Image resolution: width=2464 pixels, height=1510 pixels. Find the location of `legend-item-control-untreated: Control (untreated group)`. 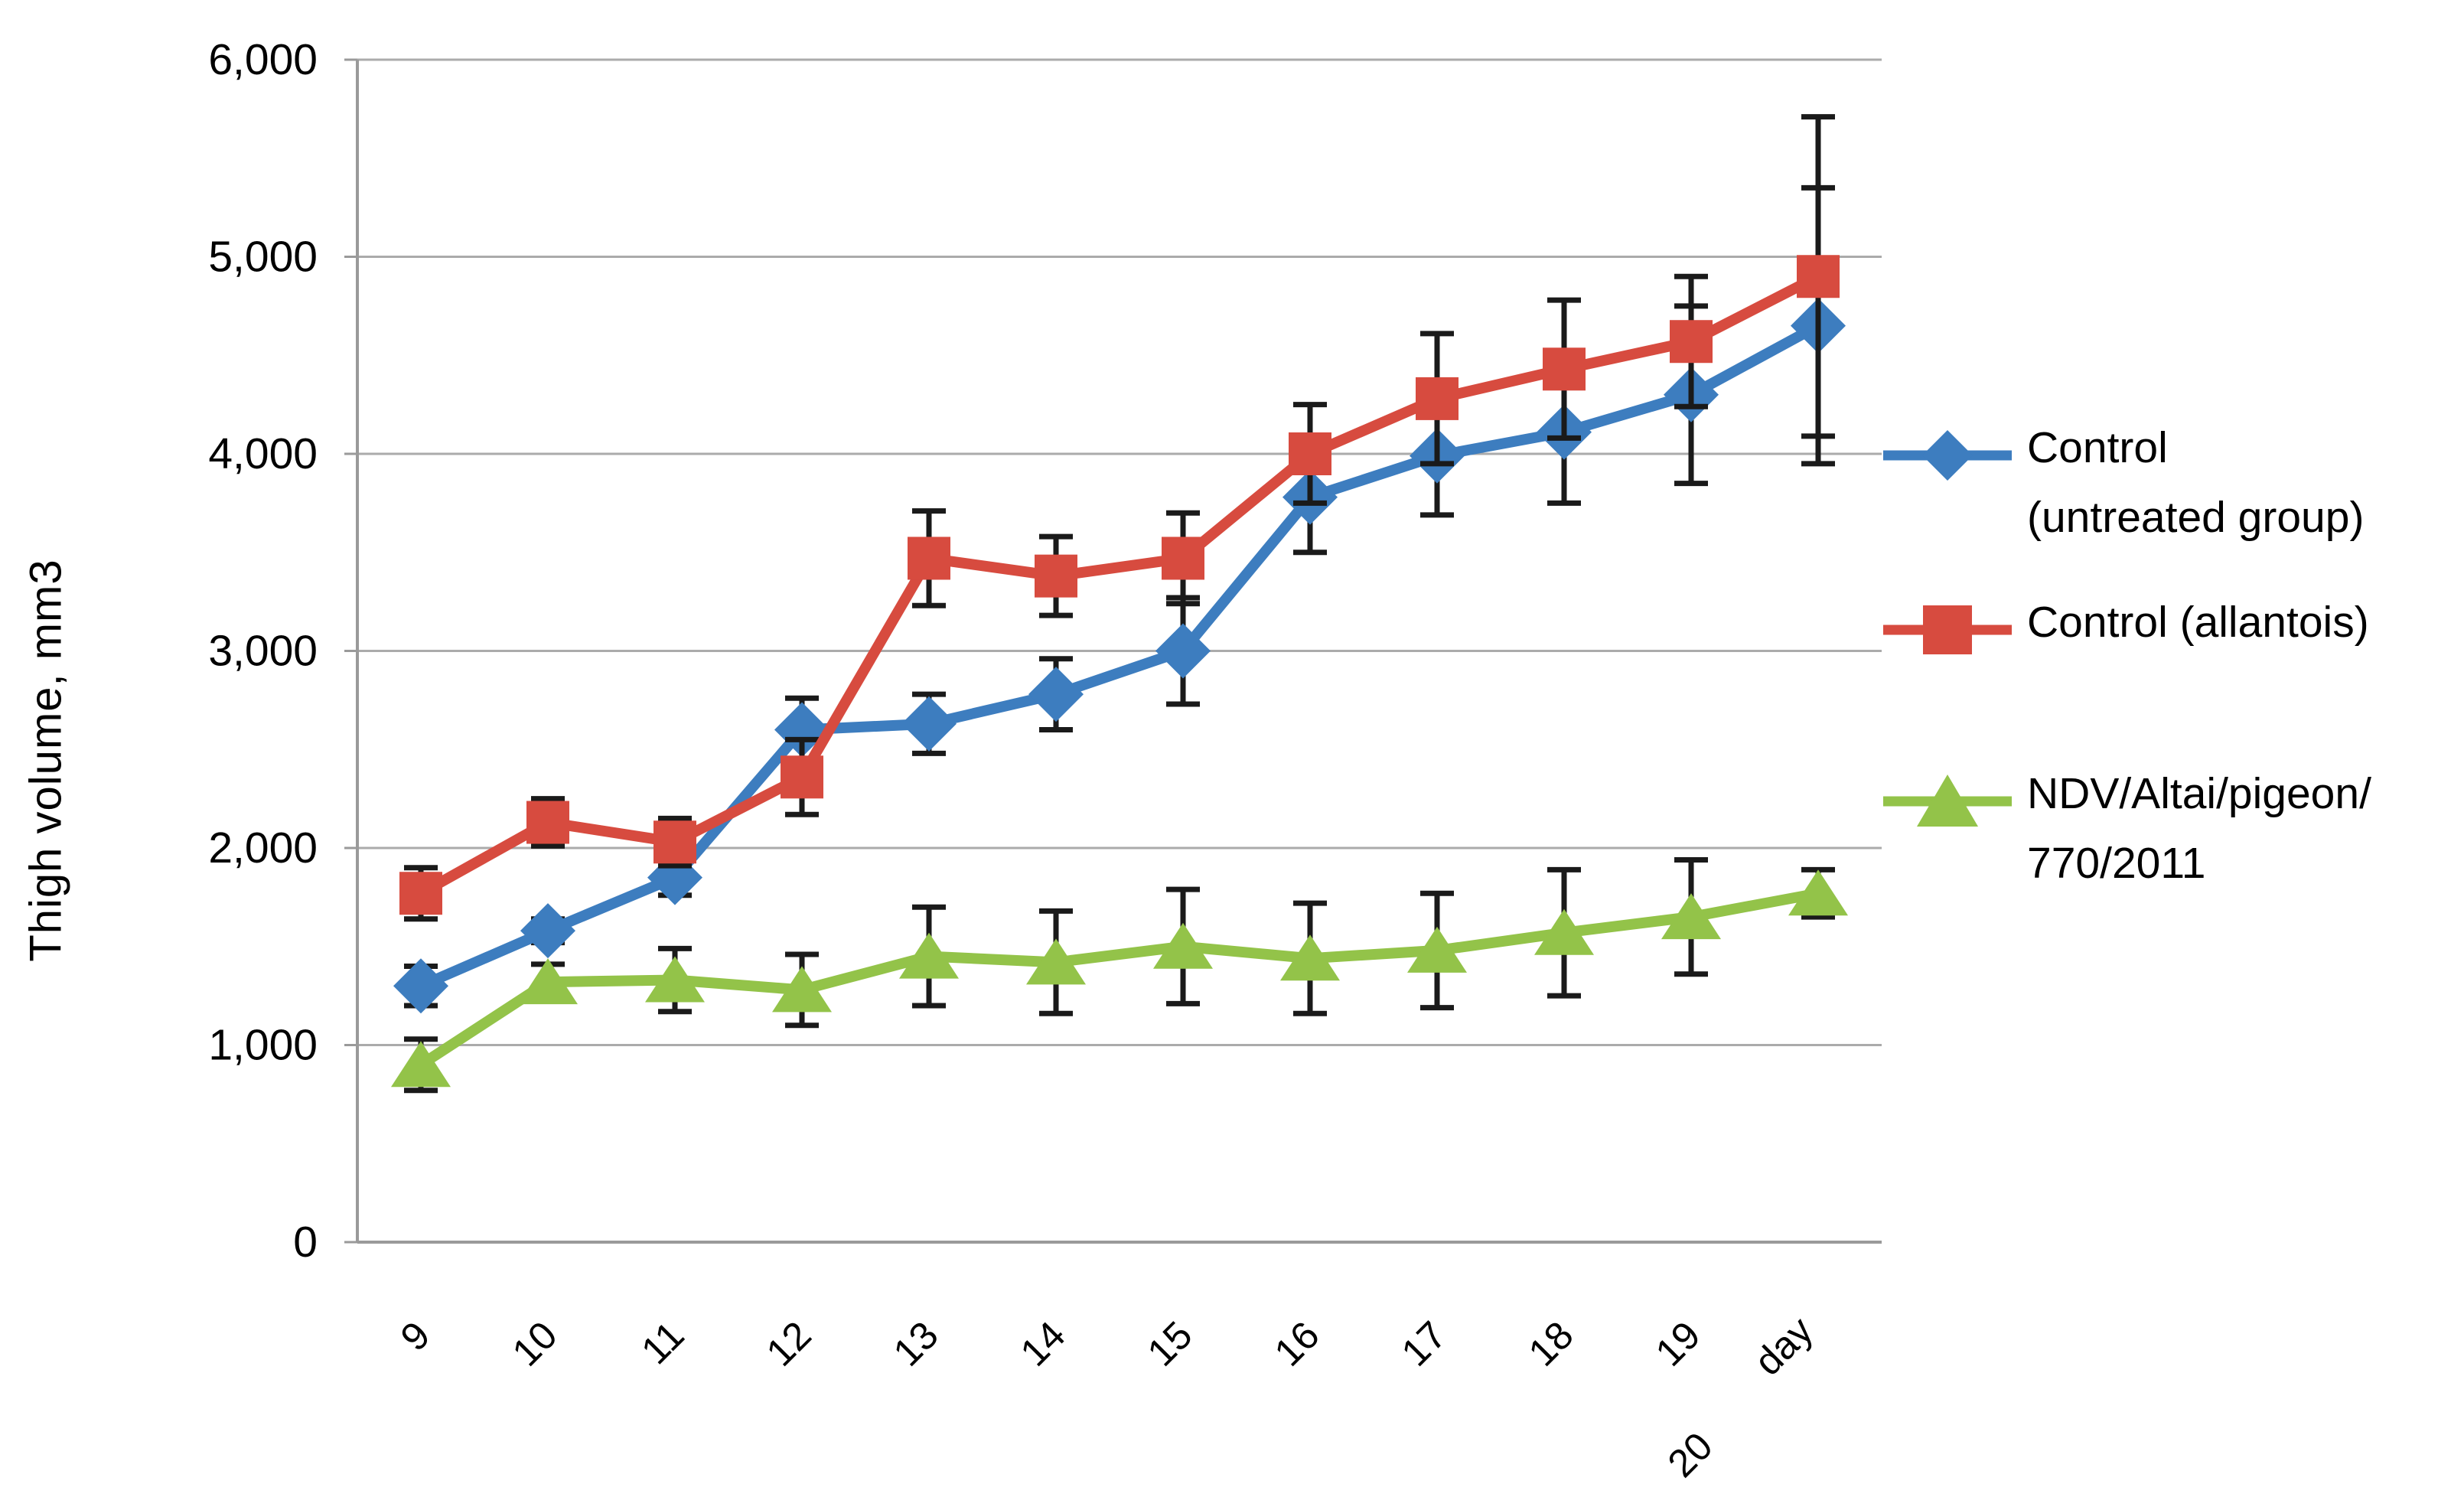

legend-item-control-untreated: Control (untreated group) is located at coordinates (2122, 483).